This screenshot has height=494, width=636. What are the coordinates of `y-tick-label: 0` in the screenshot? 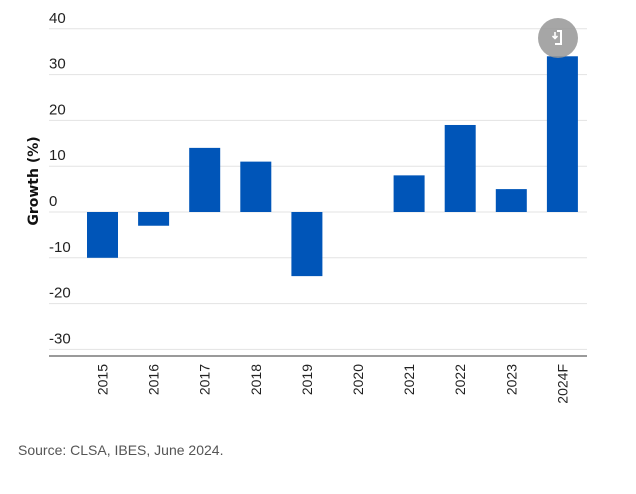 It's located at (53, 201).